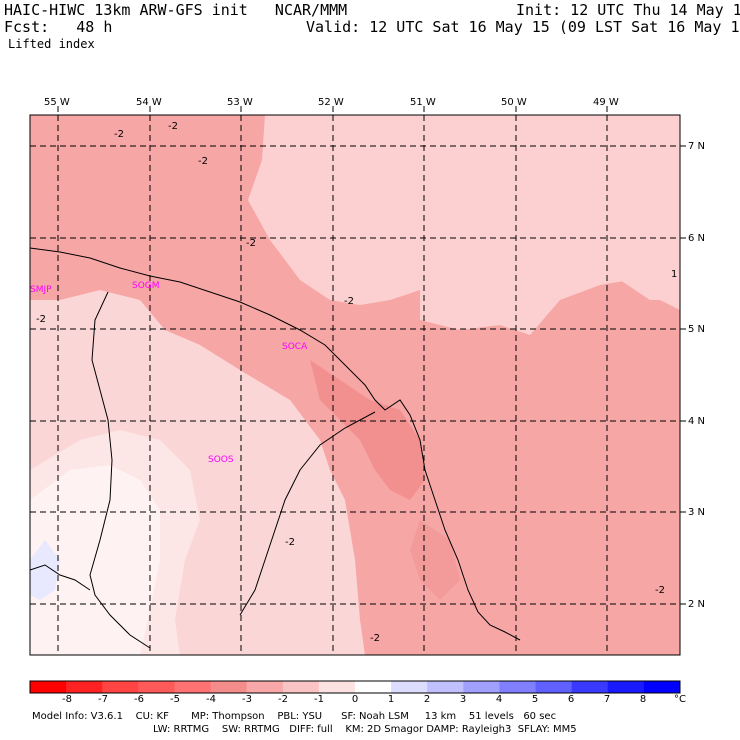  Describe the element at coordinates (607, 699) in the screenshot. I see `colorbar-label: 7` at that location.